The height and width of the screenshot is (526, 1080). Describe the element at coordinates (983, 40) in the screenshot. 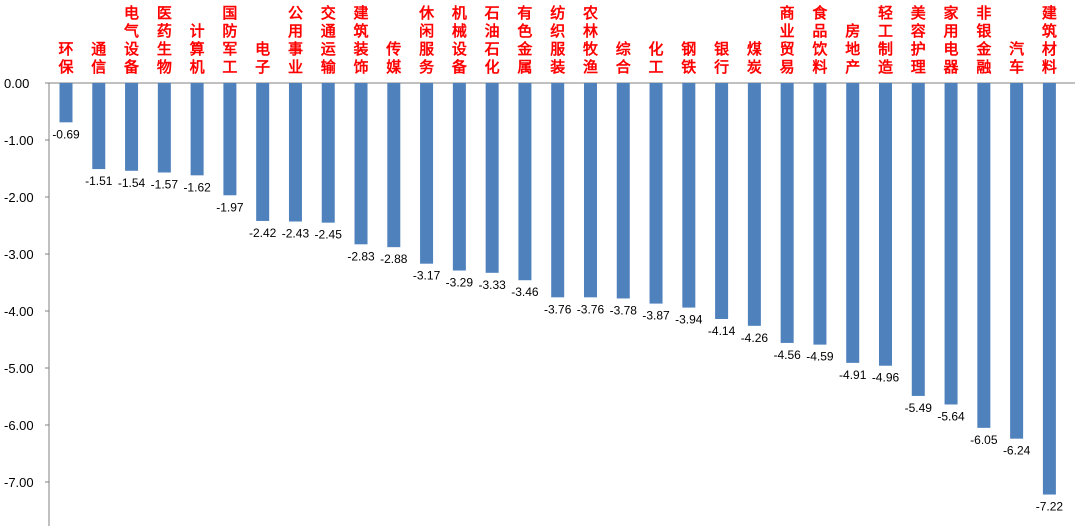

I see `category-label: 非银金融` at that location.